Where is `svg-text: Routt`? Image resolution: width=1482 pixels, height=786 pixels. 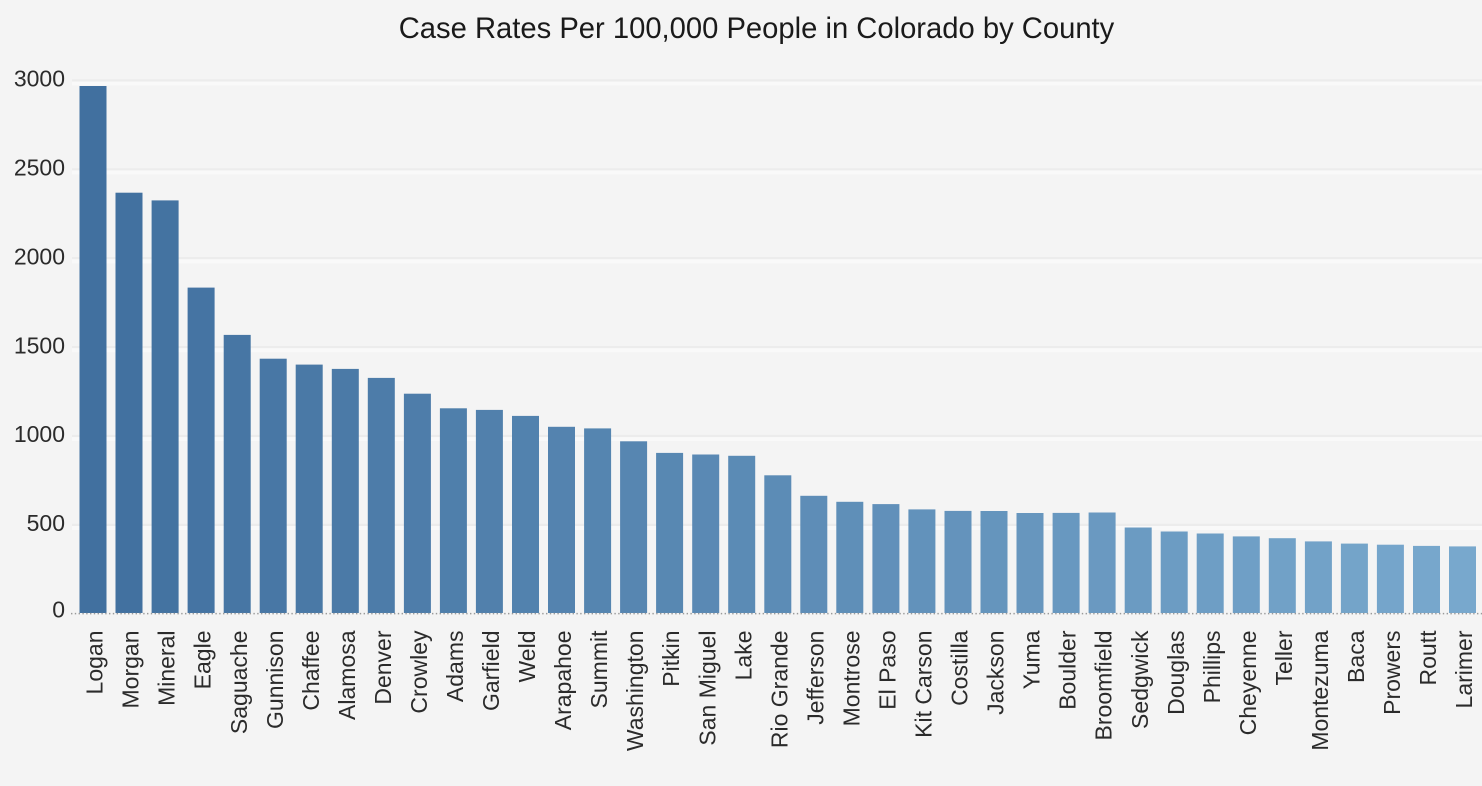 svg-text: Routt is located at coordinates (1428, 658).